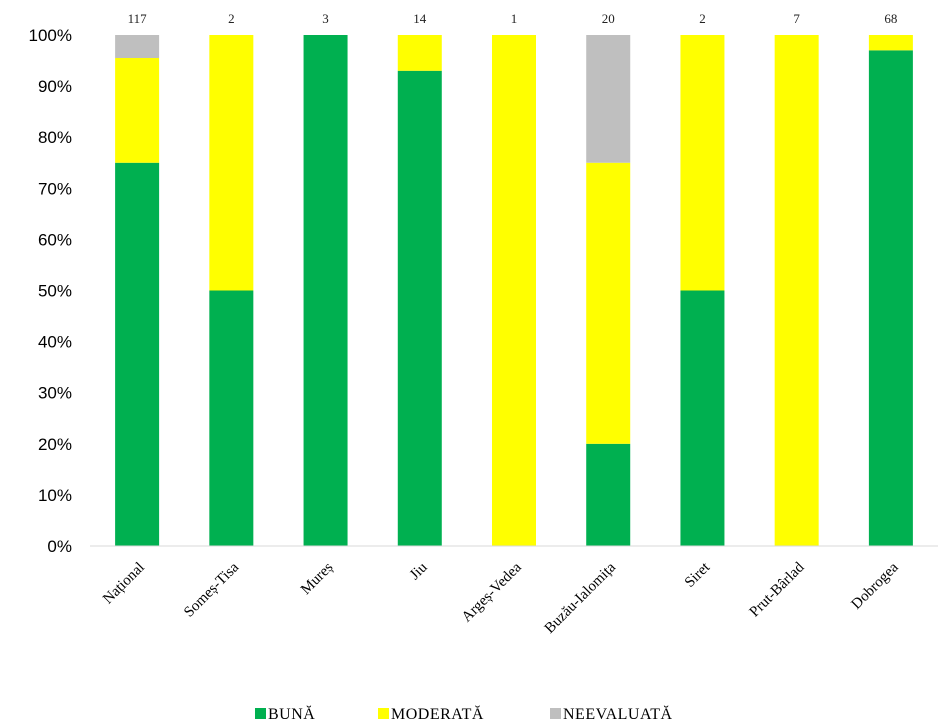 This screenshot has width=947, height=723. I want to click on bar-segment-buna-national, so click(137, 354).